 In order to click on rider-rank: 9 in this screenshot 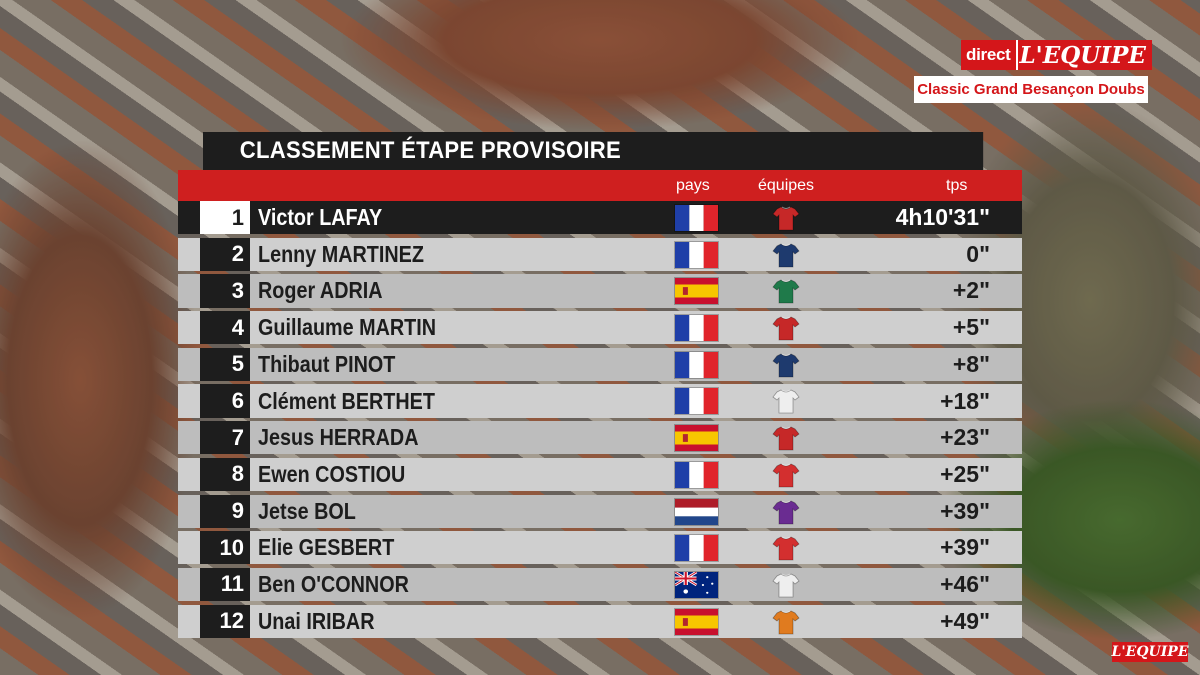, I will do `click(225, 511)`.